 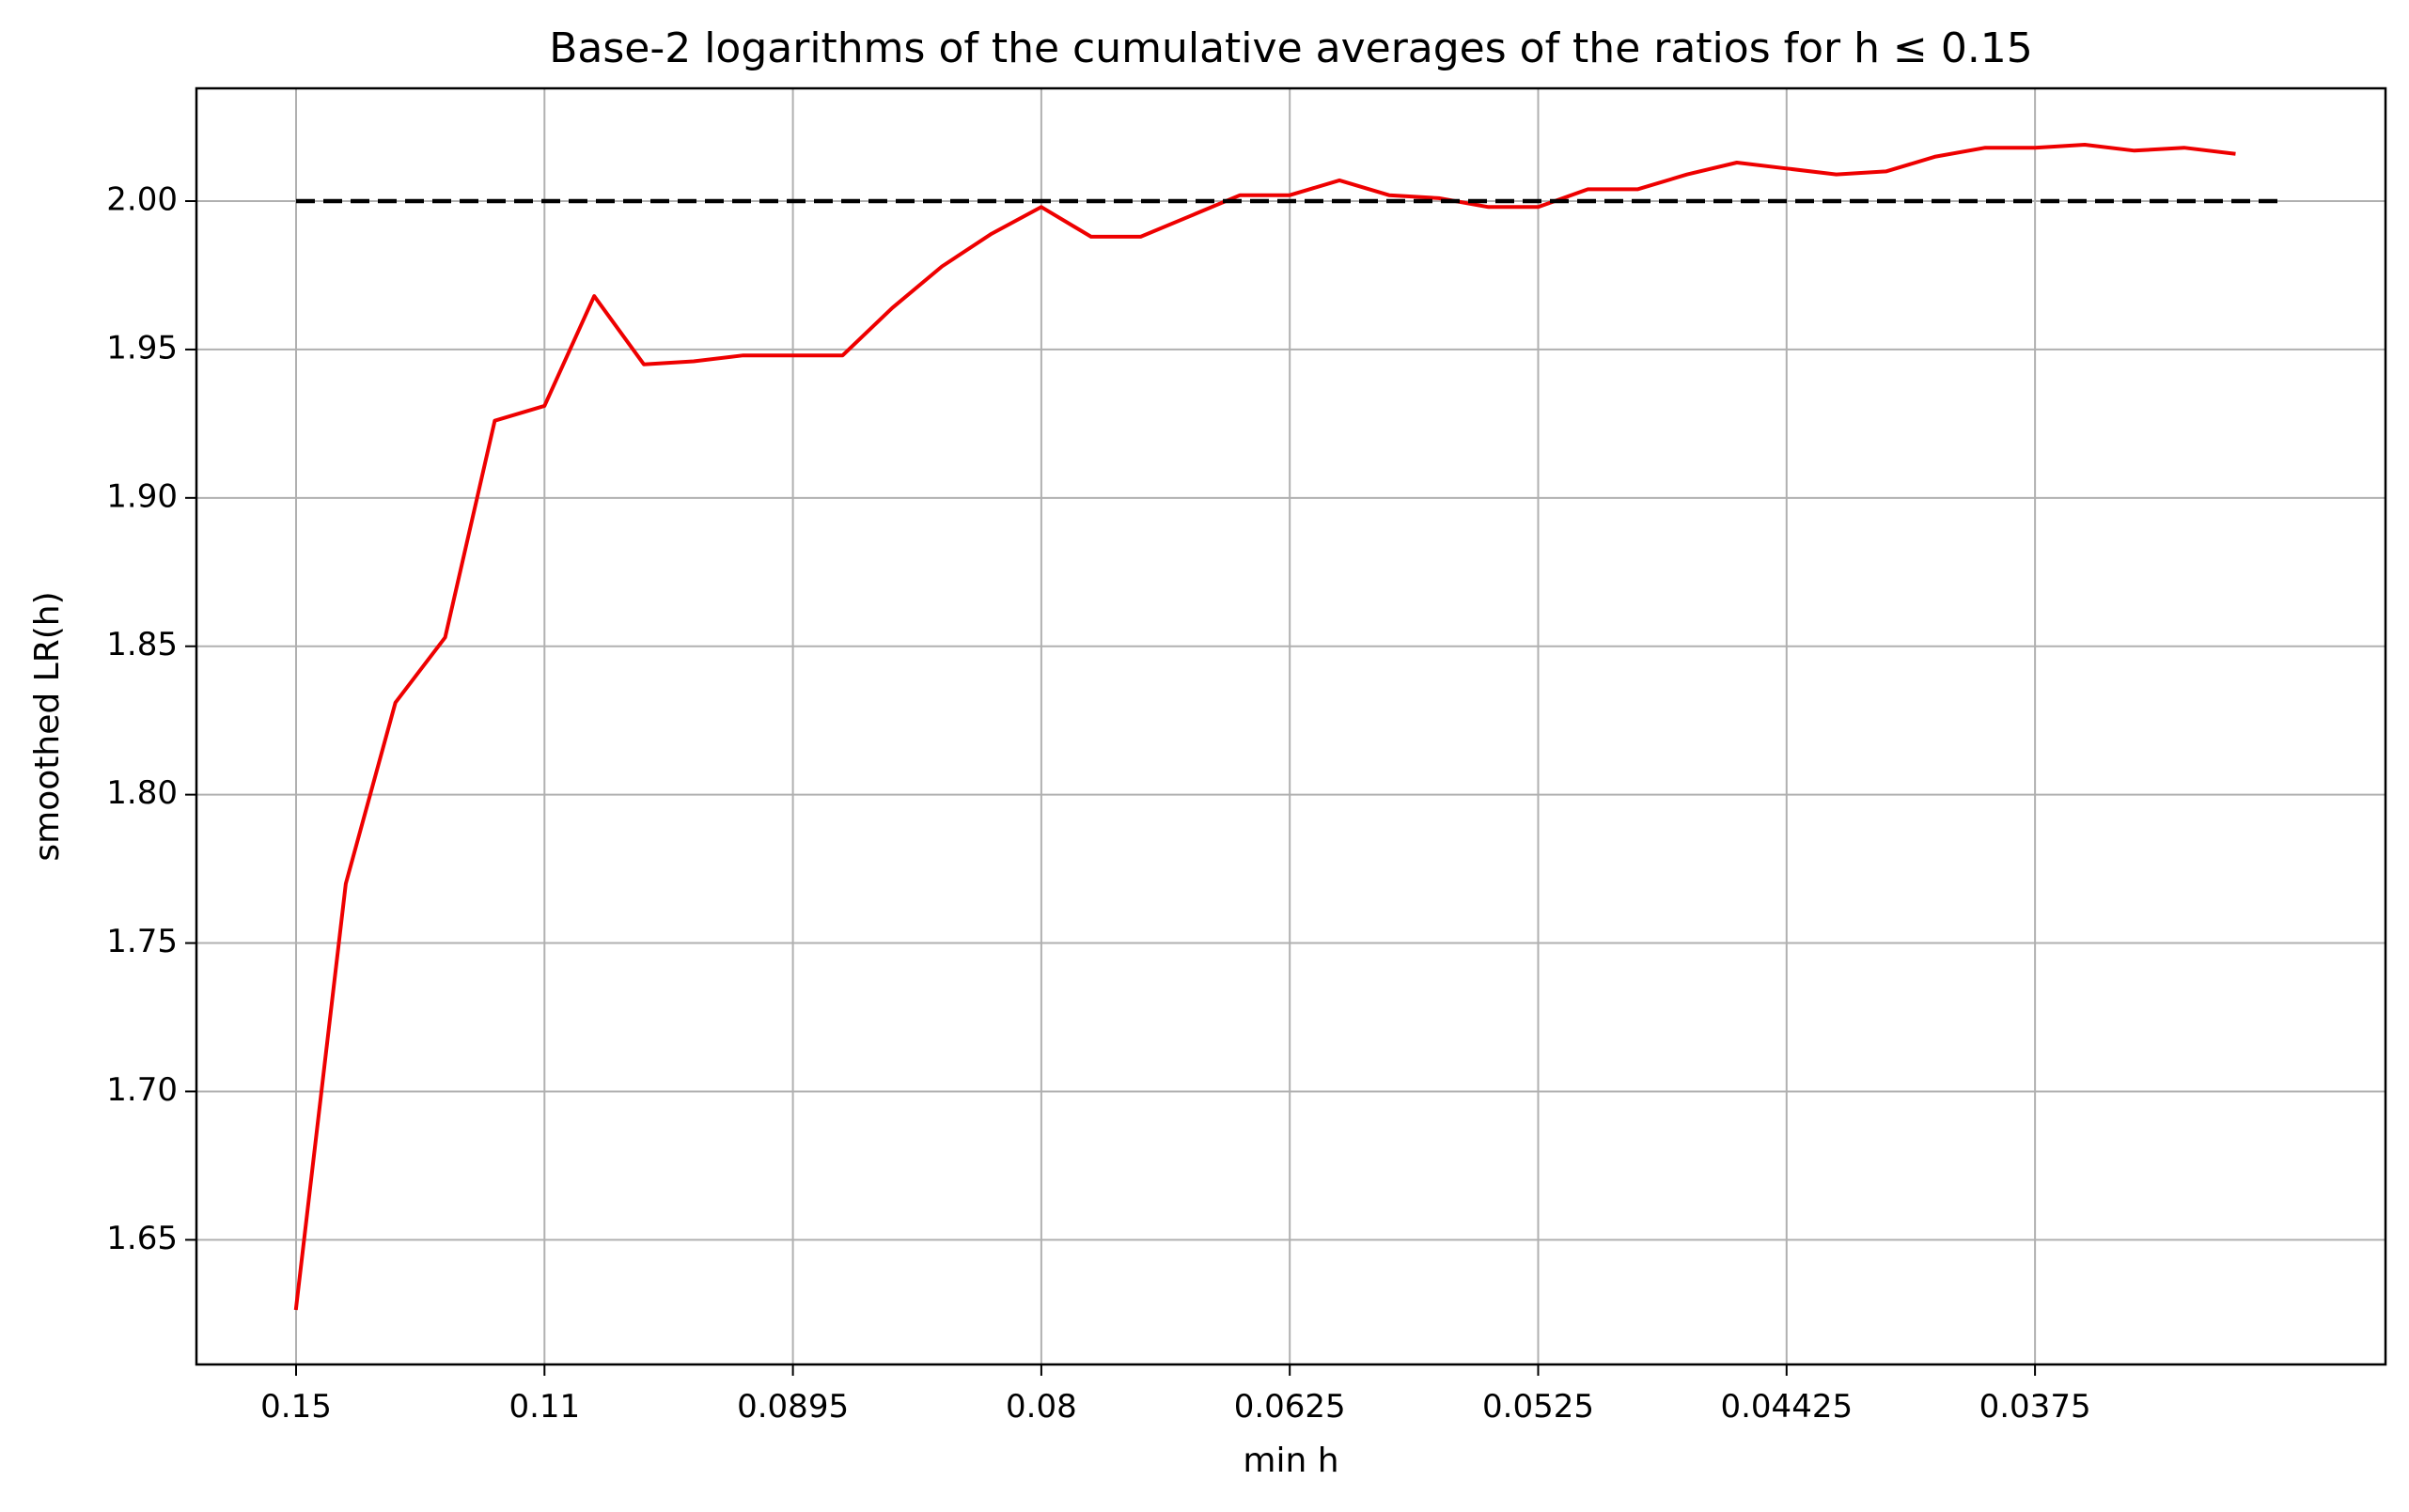 I want to click on y-tick-label: 2.00, so click(x=142, y=200).